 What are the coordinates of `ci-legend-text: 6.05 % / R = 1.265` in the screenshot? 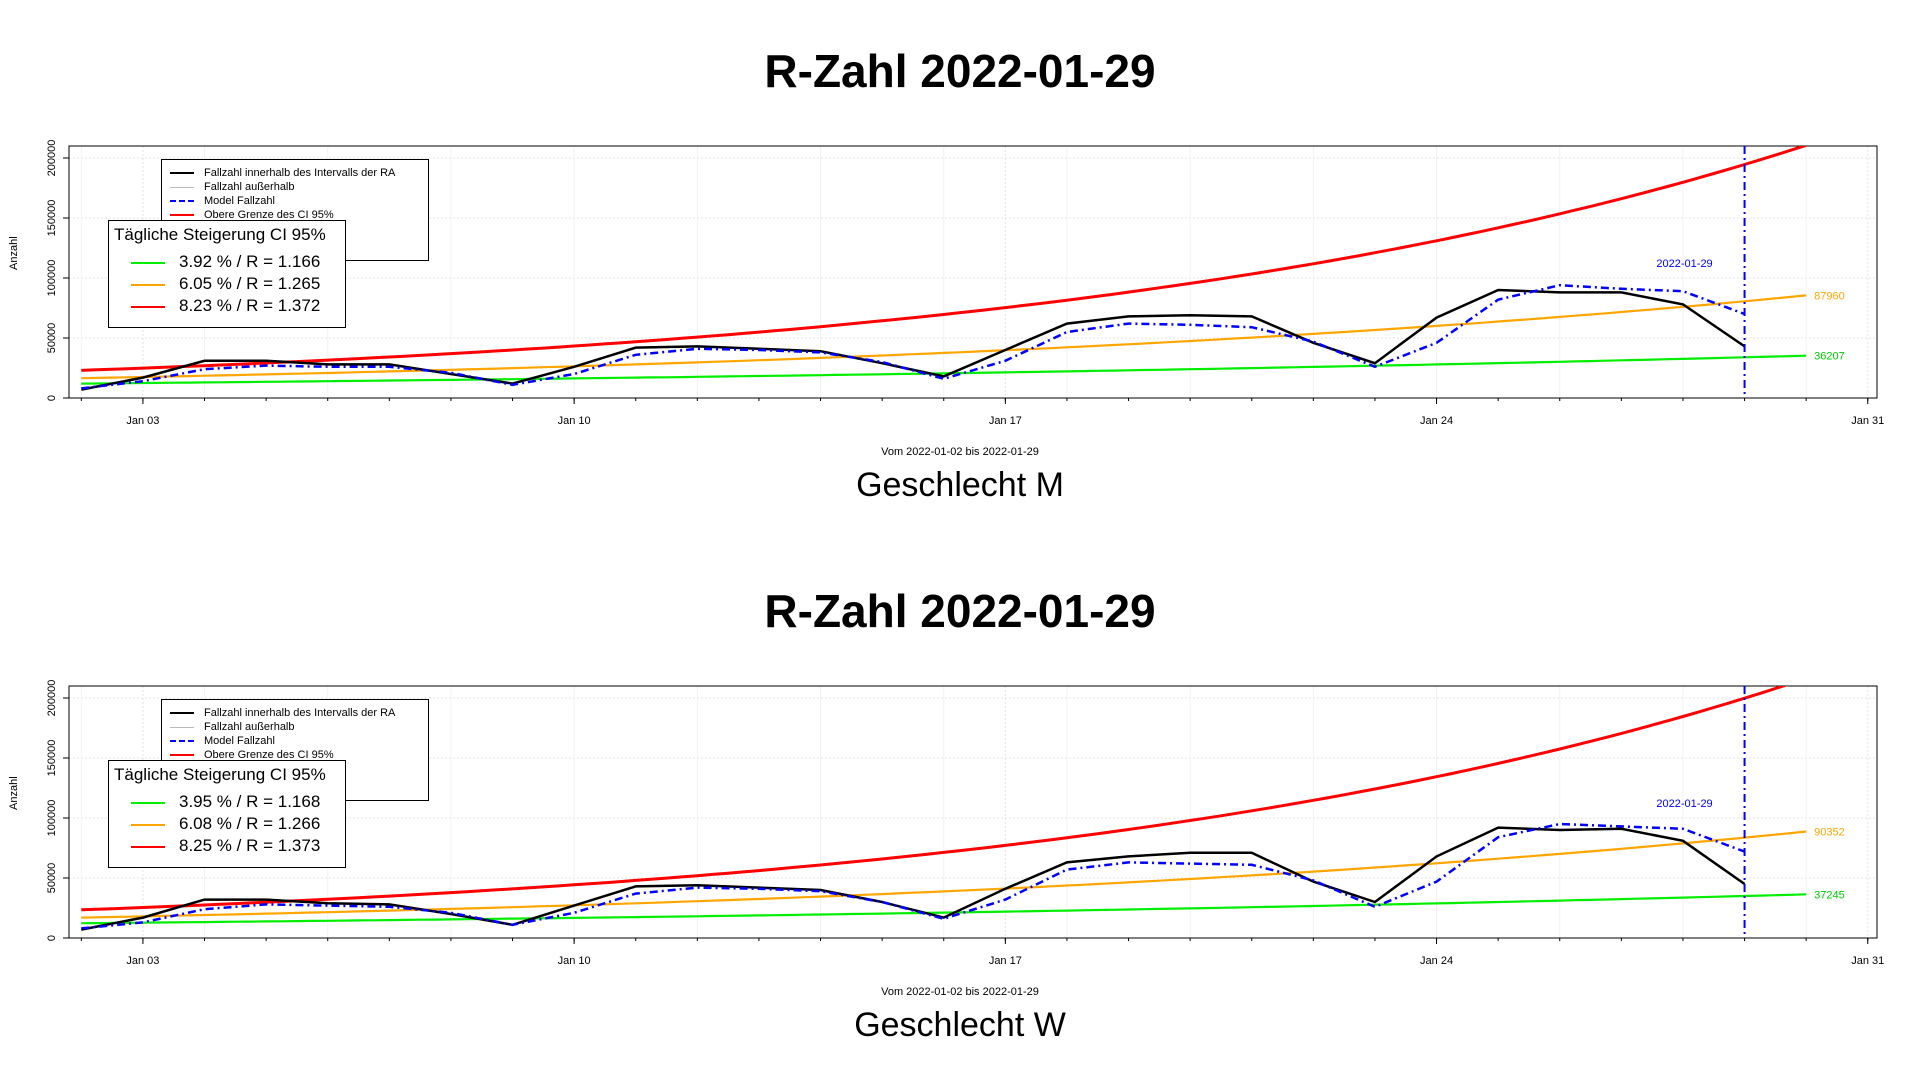 It's located at (250, 283).